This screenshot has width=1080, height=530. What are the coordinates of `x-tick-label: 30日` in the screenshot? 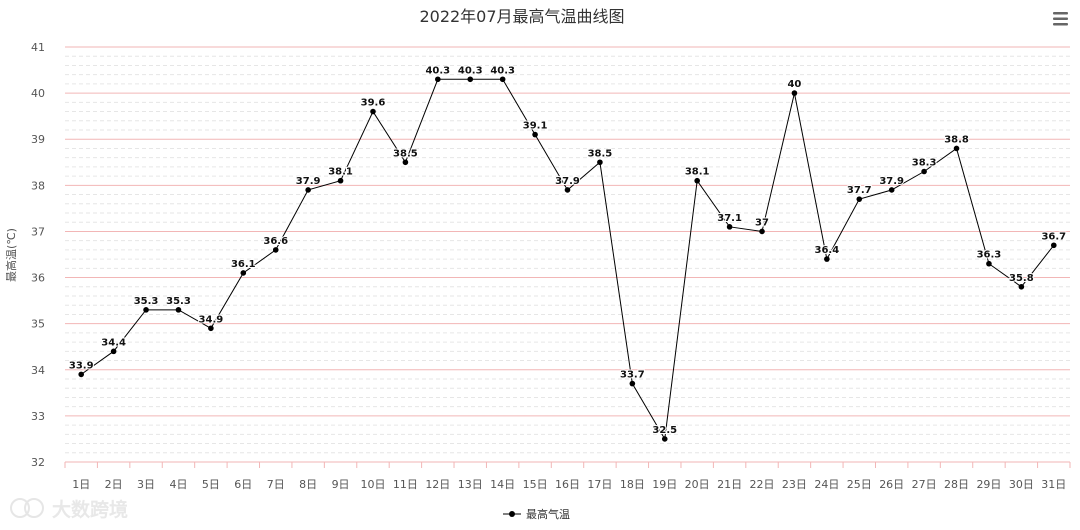 It's located at (1021, 484).